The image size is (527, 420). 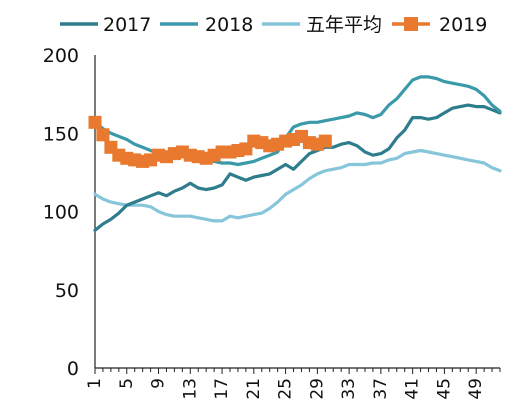 I want to click on legend-label-2017: 2017, so click(x=127, y=25).